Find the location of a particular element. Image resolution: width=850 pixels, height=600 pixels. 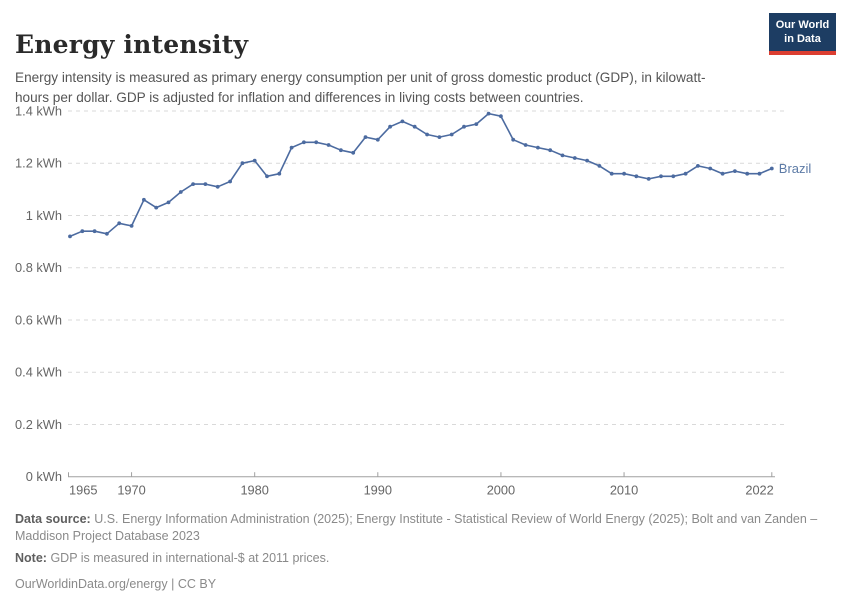

x-tick-label: 2000 is located at coordinates (501, 490).